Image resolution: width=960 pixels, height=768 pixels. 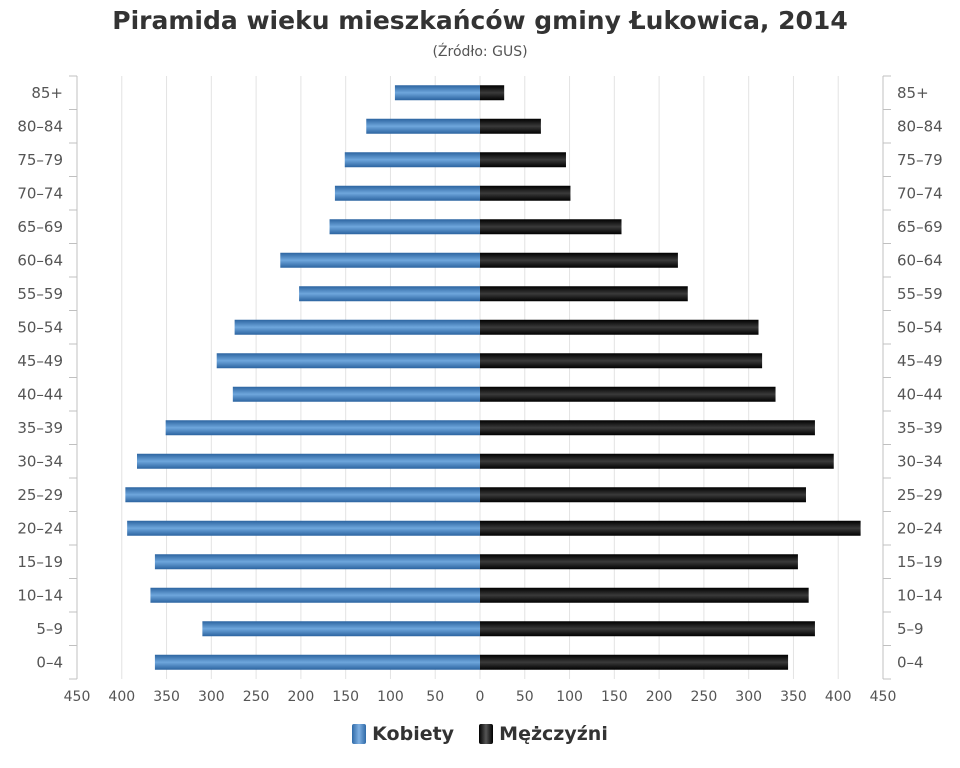 What do you see at coordinates (40, 260) in the screenshot?
I see `category-label-left: 60–64` at bounding box center [40, 260].